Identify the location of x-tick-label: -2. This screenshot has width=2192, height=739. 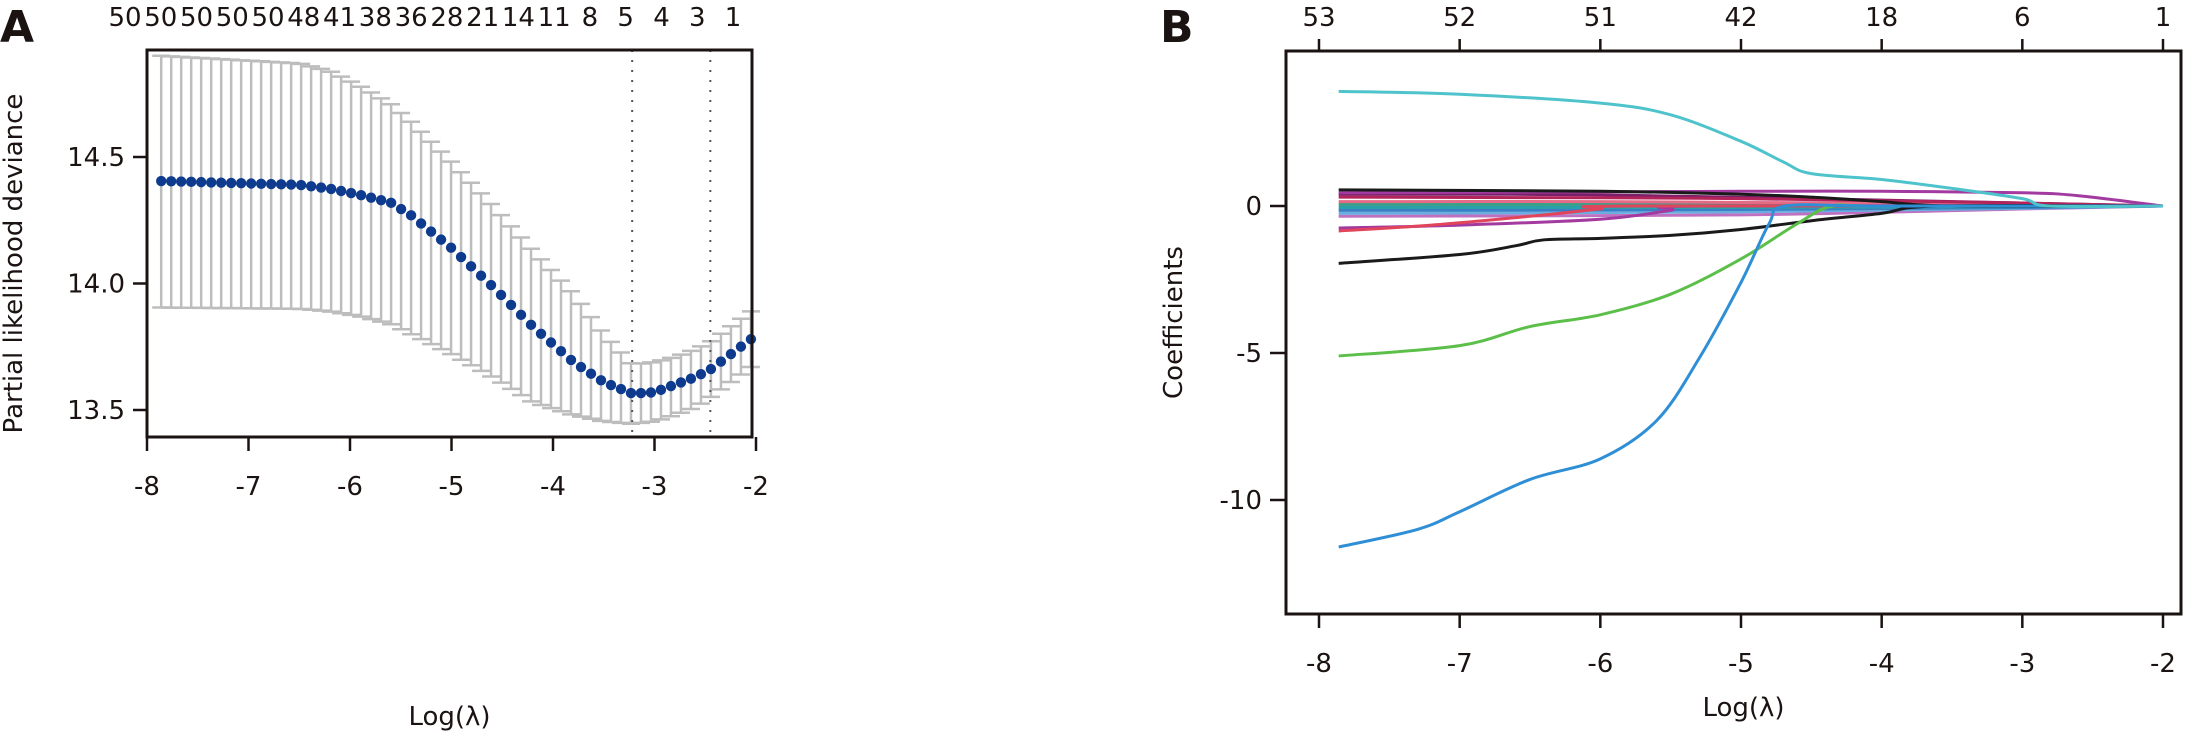
(756, 487).